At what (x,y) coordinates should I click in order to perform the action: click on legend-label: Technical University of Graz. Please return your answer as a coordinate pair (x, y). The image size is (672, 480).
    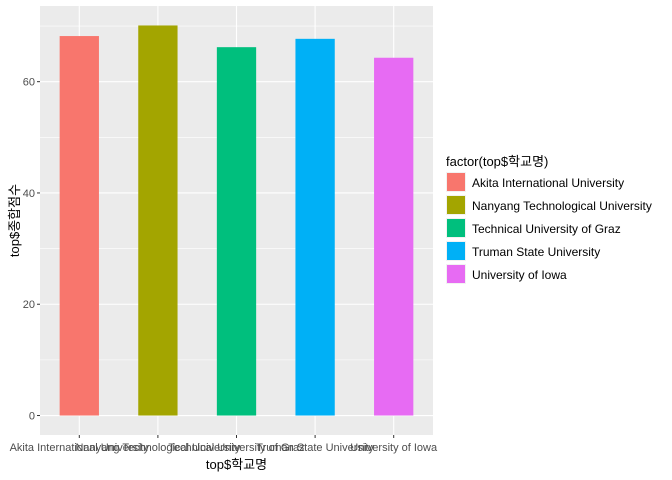
    Looking at the image, I should click on (546, 229).